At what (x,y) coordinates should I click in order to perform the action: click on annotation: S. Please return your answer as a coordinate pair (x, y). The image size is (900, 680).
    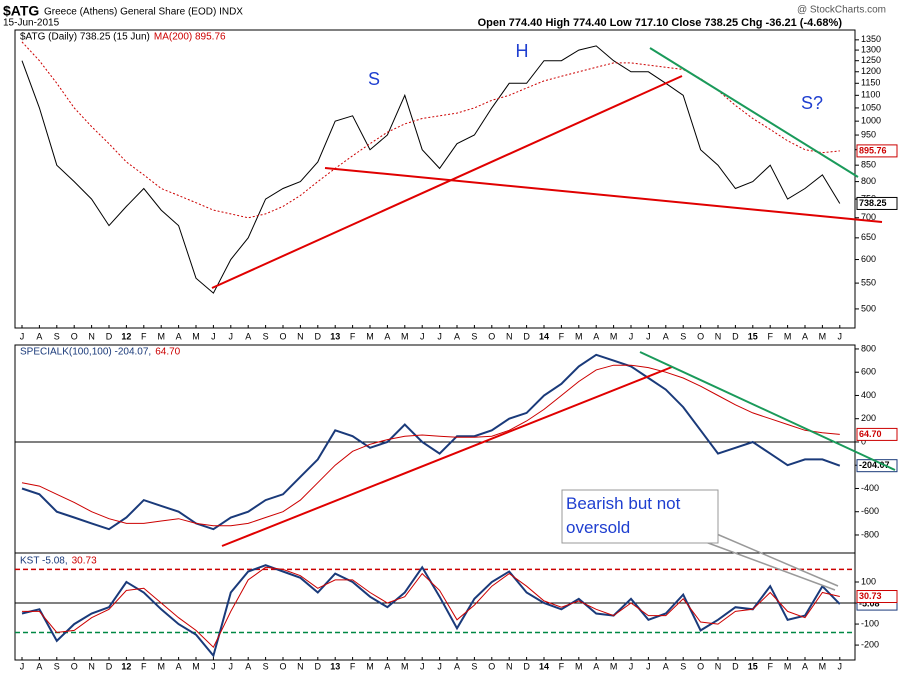
    Looking at the image, I should click on (374, 79).